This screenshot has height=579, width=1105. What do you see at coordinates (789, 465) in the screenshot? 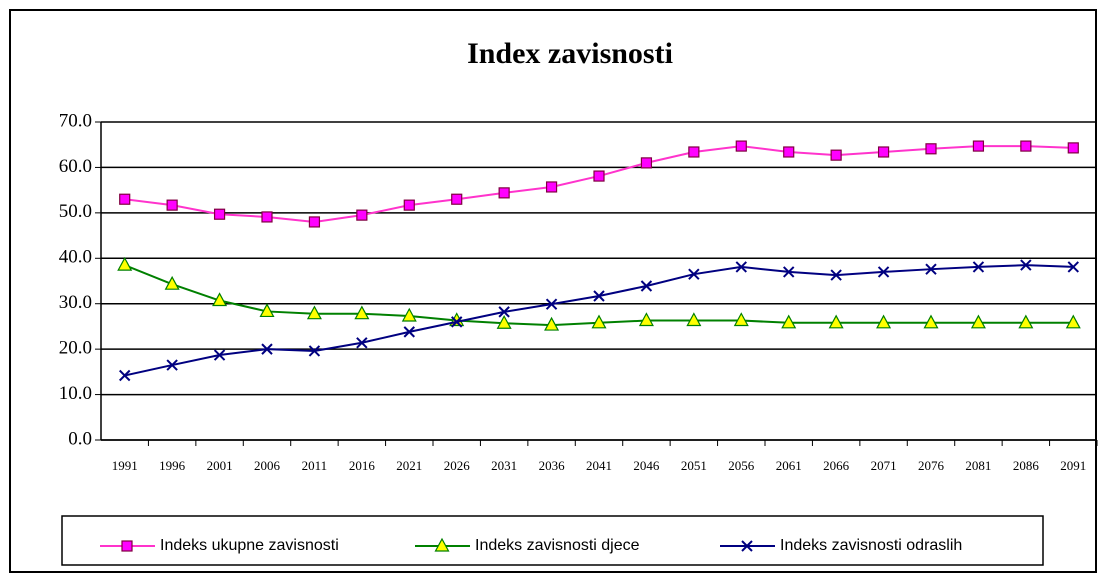
I see `x-tick-label: 2061` at bounding box center [789, 465].